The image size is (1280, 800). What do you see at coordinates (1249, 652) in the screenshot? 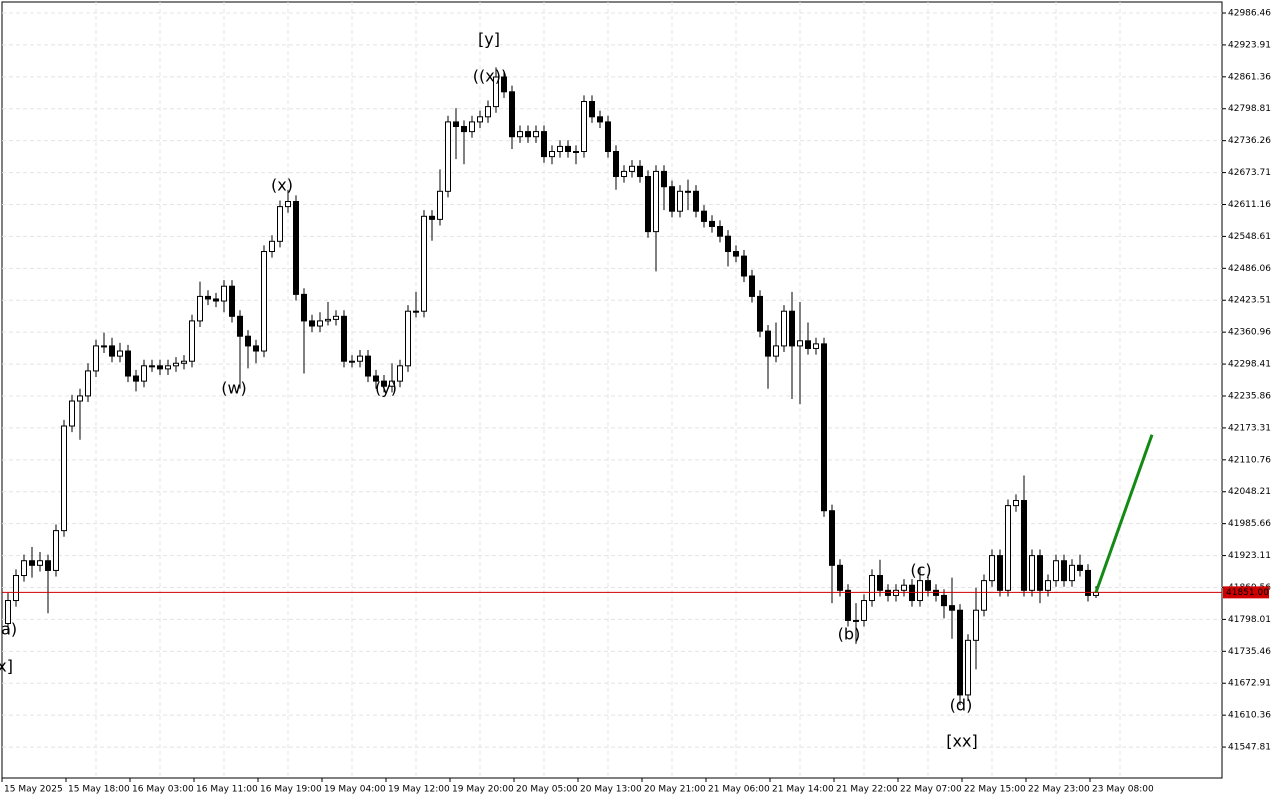
I see `y-tick-label: 41735.46` at bounding box center [1249, 652].